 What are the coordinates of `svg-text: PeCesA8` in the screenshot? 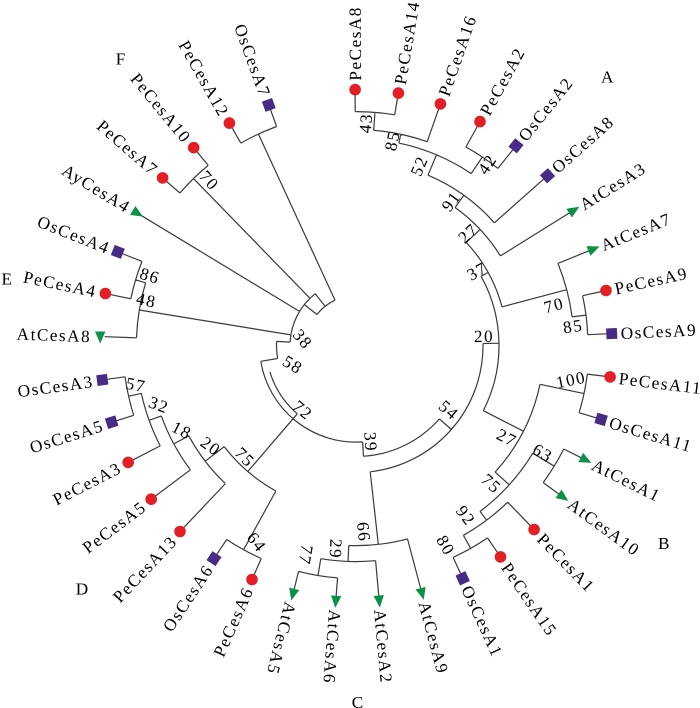 It's located at (355, 43).